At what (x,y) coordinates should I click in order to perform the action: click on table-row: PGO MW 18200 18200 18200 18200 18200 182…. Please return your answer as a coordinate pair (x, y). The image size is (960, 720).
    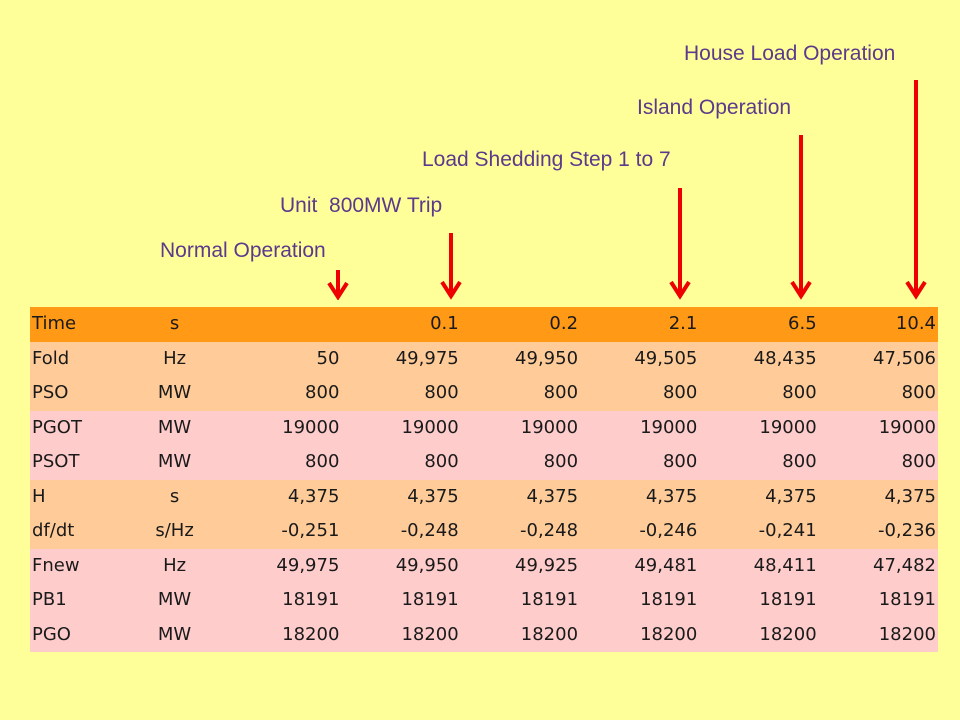
    Looking at the image, I should click on (484, 634).